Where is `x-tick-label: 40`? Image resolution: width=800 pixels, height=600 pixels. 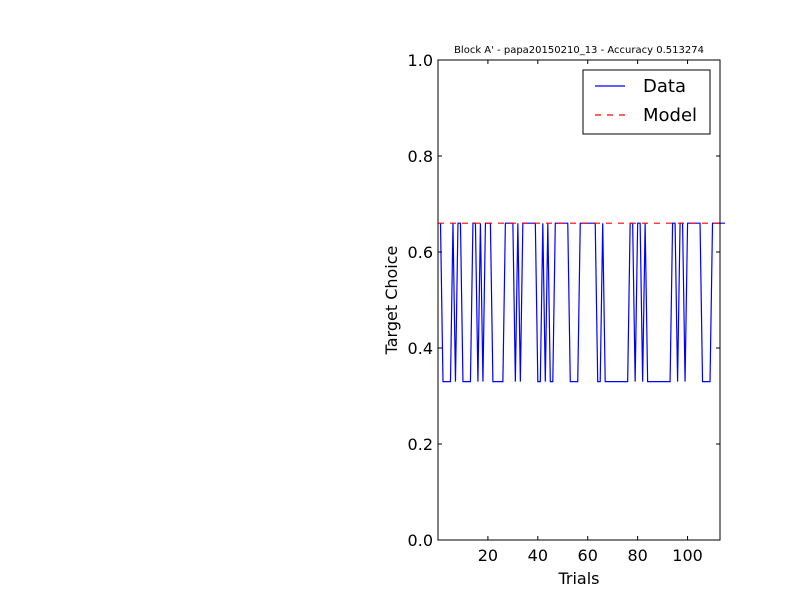
x-tick-label: 40 is located at coordinates (538, 555).